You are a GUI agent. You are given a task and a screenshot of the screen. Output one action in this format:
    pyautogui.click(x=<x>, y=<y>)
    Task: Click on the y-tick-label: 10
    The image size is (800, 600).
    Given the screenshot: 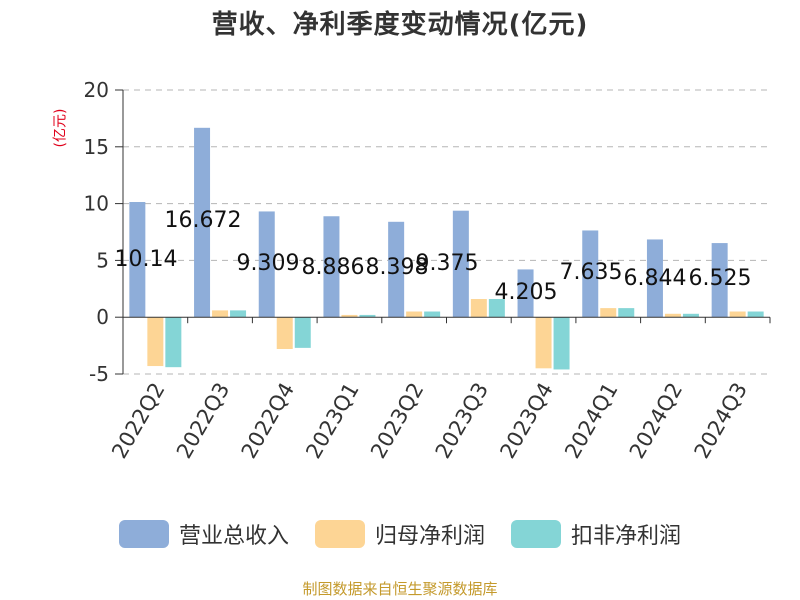 What is the action you would take?
    pyautogui.click(x=96, y=204)
    